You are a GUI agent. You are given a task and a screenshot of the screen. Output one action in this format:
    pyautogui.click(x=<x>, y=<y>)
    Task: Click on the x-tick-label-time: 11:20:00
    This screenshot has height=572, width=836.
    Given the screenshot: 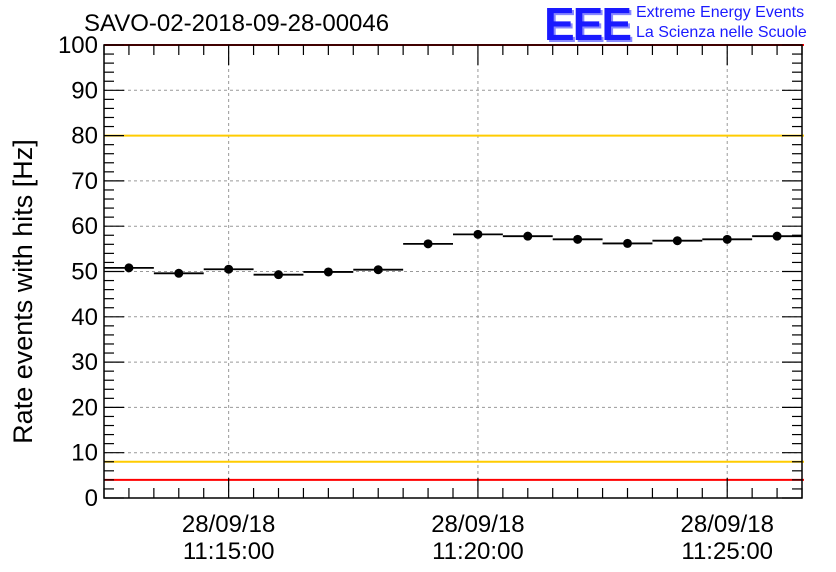 What is the action you would take?
    pyautogui.click(x=478, y=551)
    